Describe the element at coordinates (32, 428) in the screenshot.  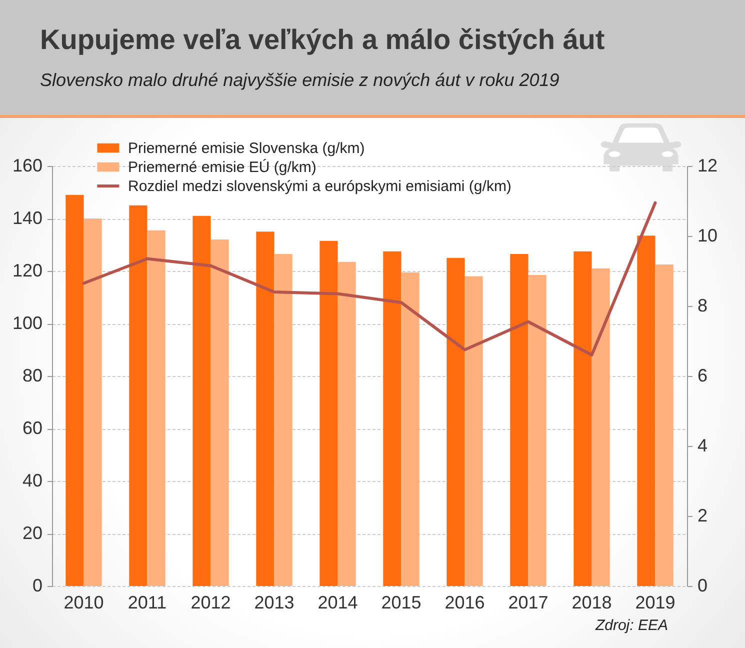
I see `y-tick-label: 60` at that location.